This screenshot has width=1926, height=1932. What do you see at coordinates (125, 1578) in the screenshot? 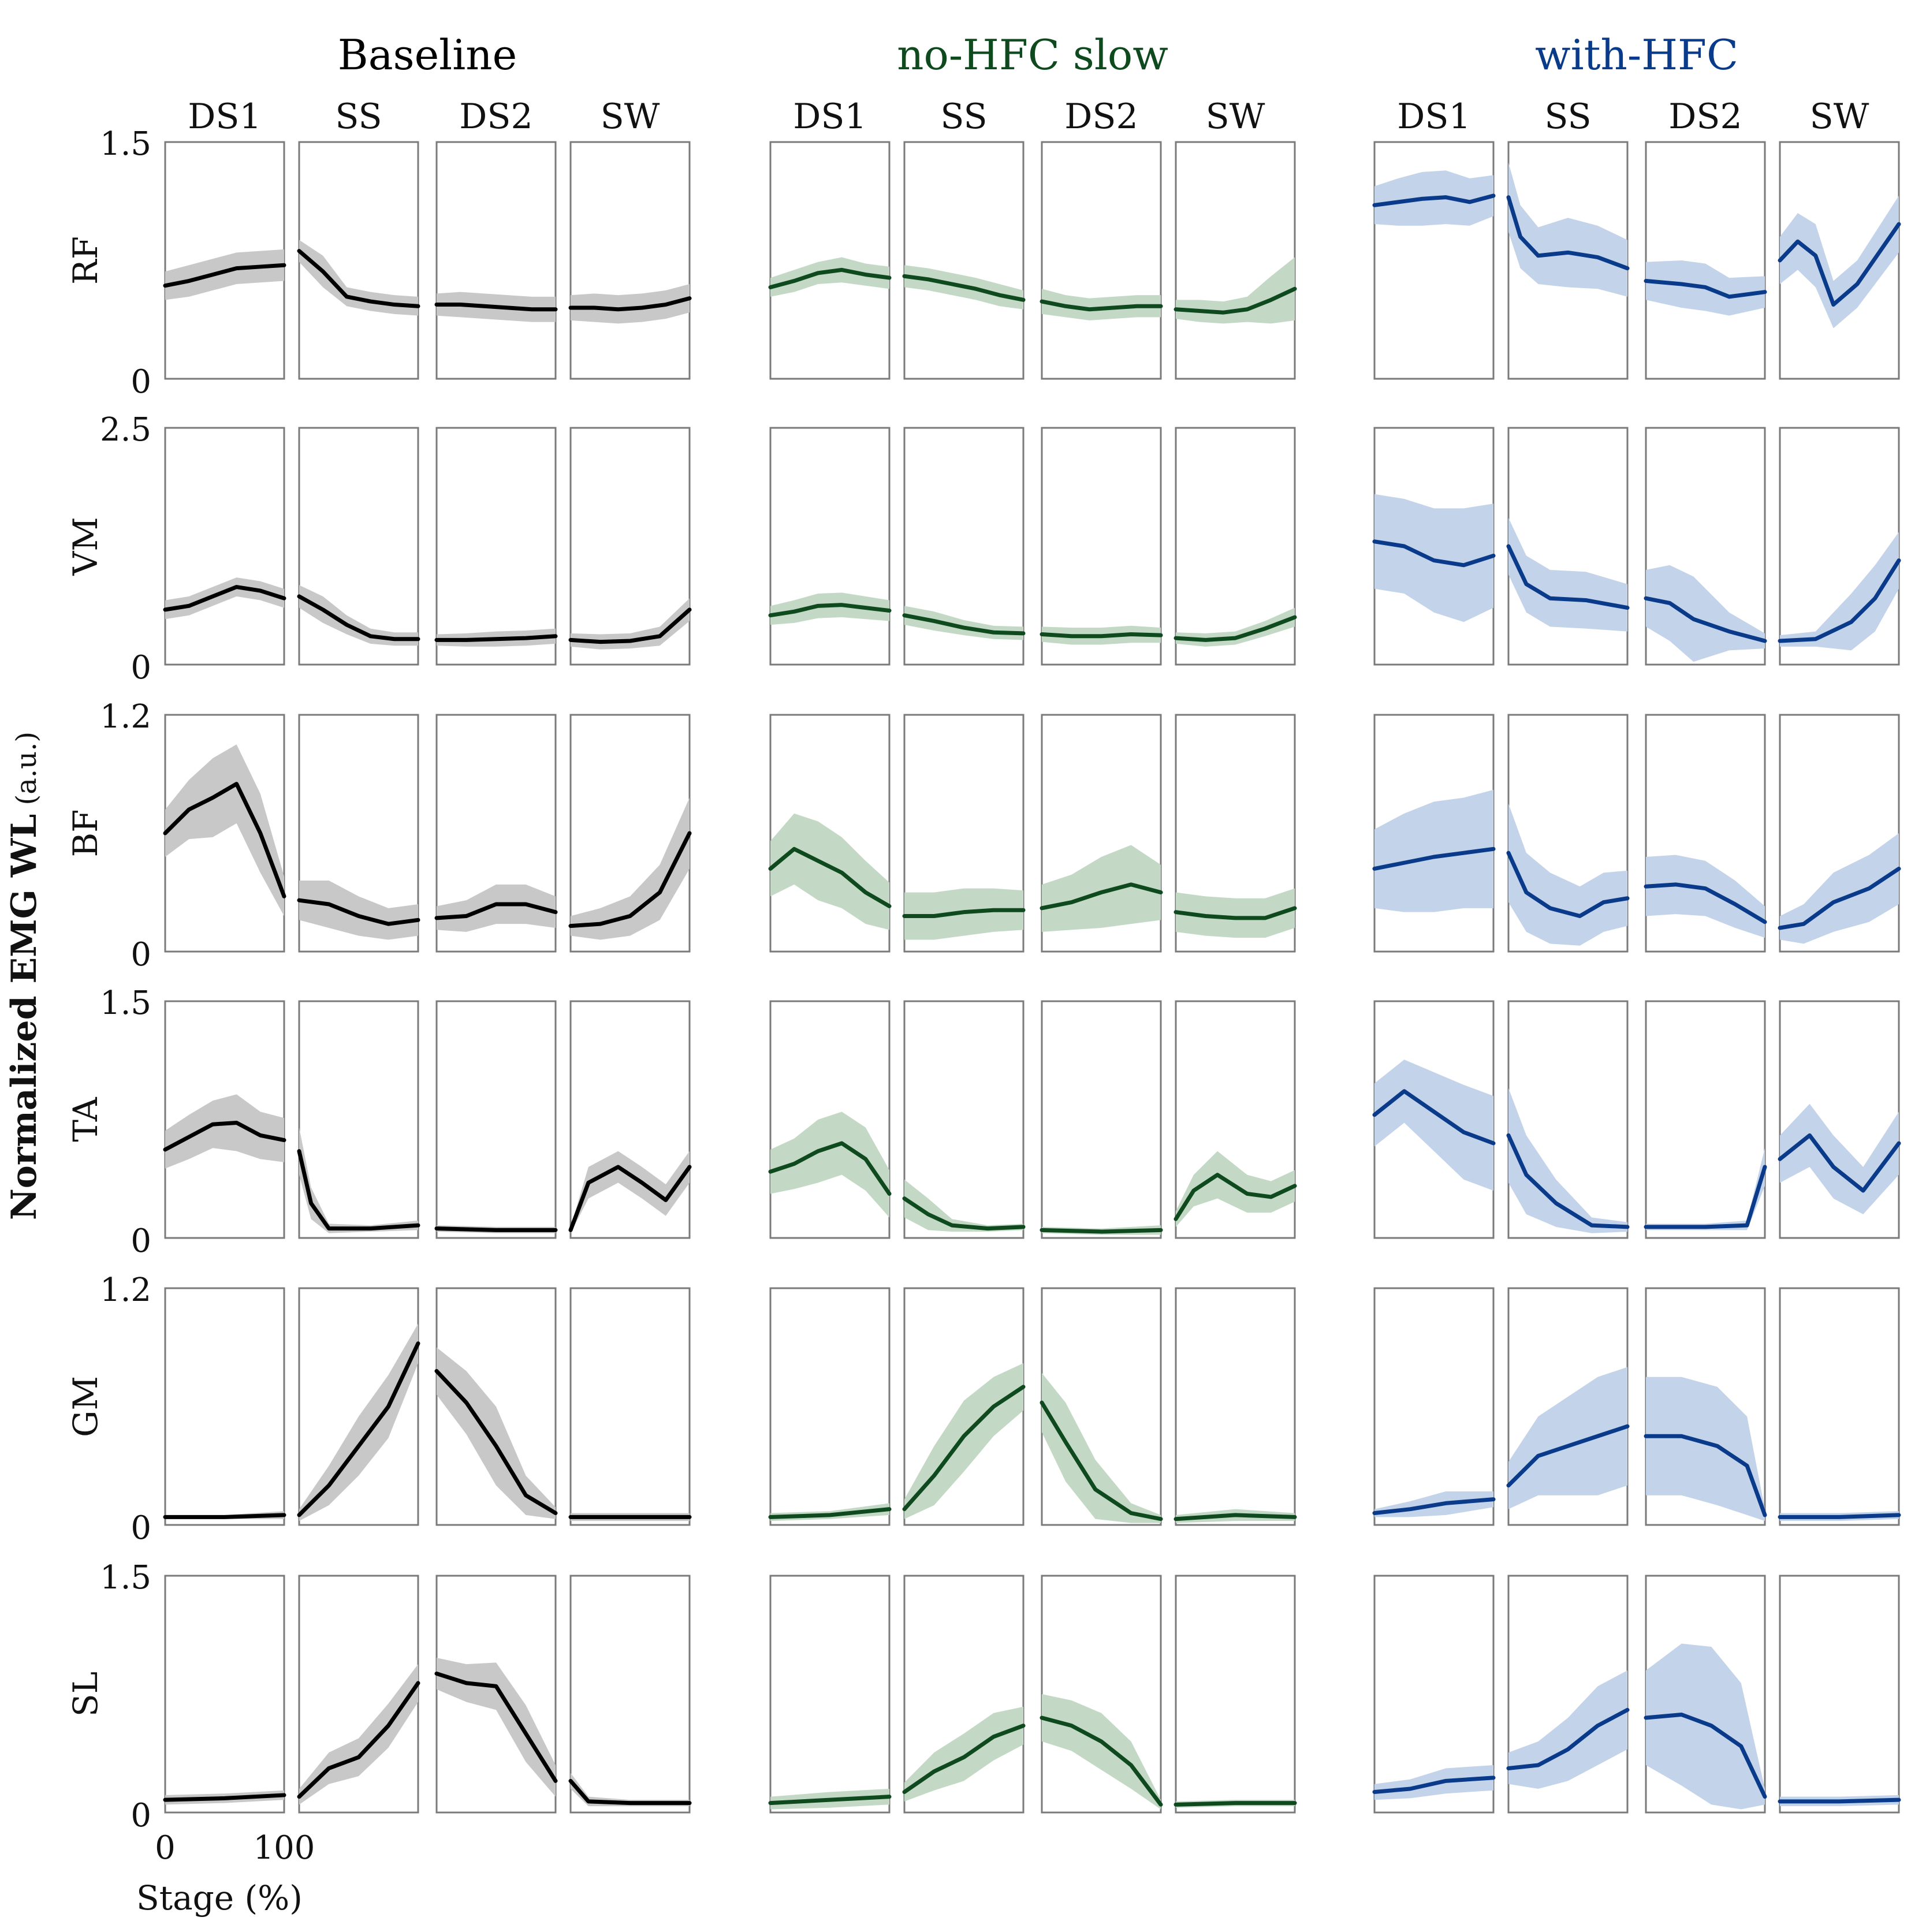
I see `y-tick-max: 1.5` at bounding box center [125, 1578].